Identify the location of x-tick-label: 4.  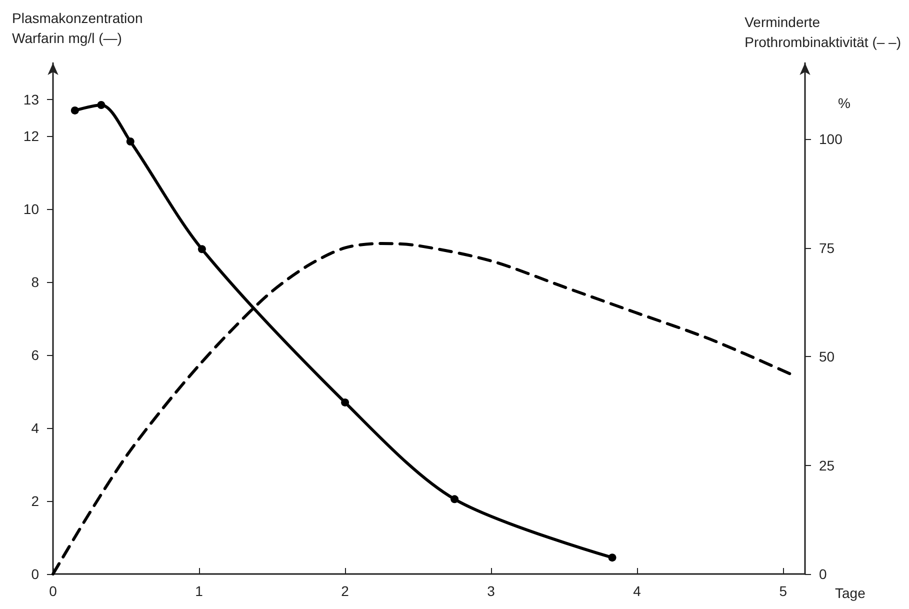
(637, 591).